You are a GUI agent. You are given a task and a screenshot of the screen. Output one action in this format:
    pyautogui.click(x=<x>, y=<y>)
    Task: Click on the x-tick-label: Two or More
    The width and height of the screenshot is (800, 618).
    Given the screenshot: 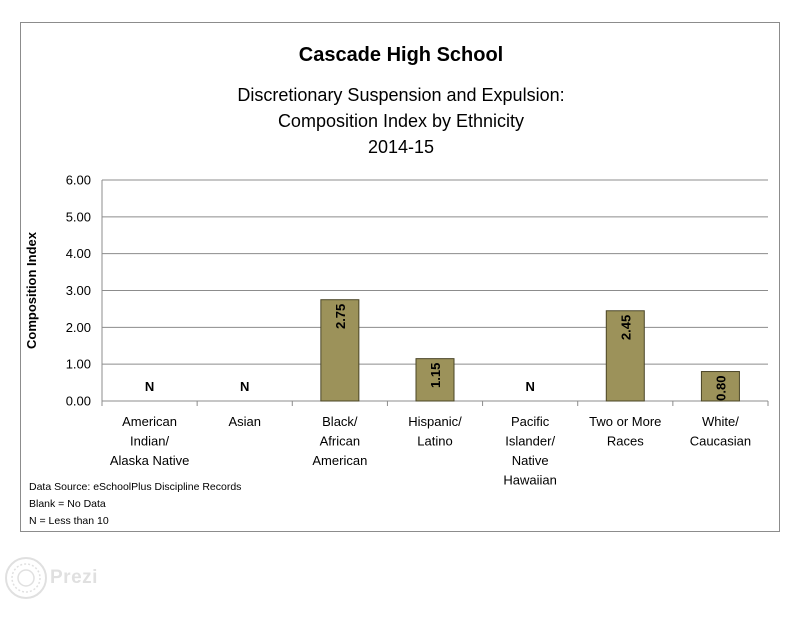 What is the action you would take?
    pyautogui.click(x=625, y=421)
    